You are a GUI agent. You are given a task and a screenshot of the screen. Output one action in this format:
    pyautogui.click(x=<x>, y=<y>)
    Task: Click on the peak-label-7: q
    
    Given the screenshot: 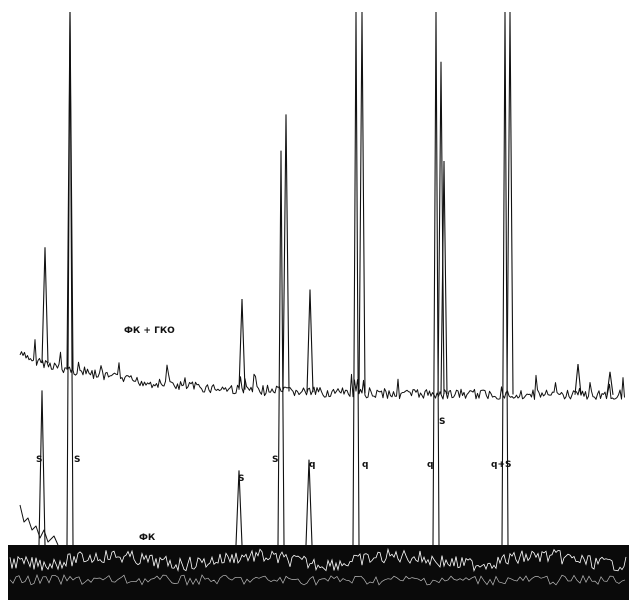 What is the action you would take?
    pyautogui.click(x=430, y=465)
    